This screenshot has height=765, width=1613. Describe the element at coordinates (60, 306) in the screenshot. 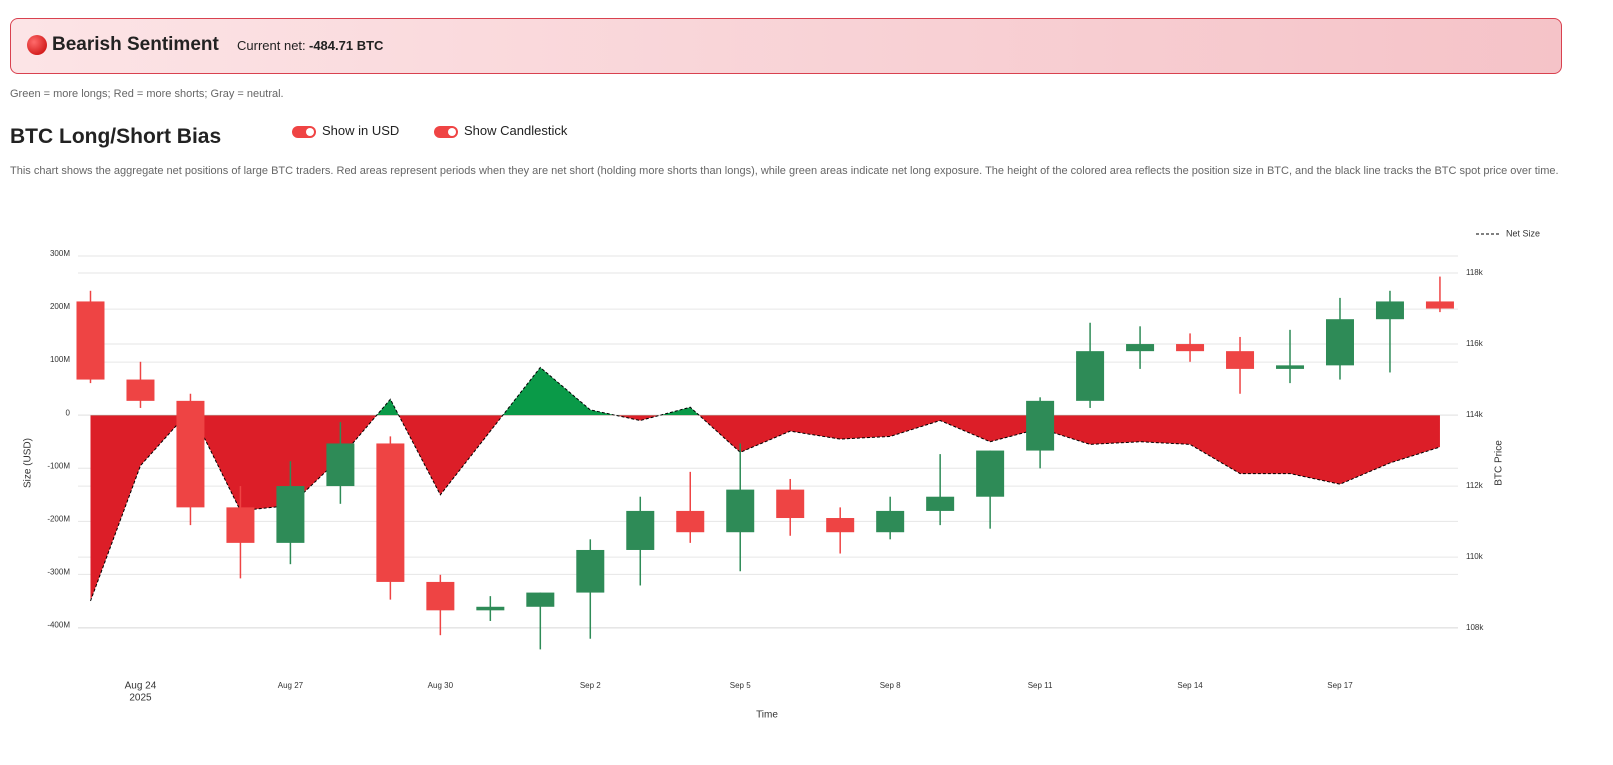

I see `y-tick-label: 200M` at that location.